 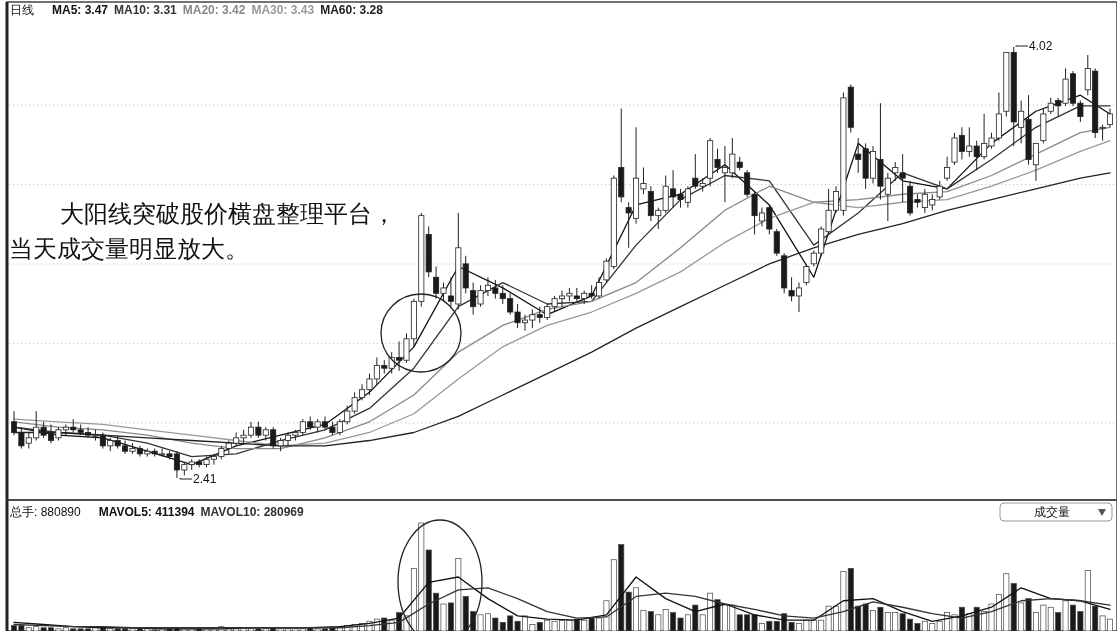 What do you see at coordinates (129, 249) in the screenshot?
I see `annotation: 当天成交量明显放大。` at bounding box center [129, 249].